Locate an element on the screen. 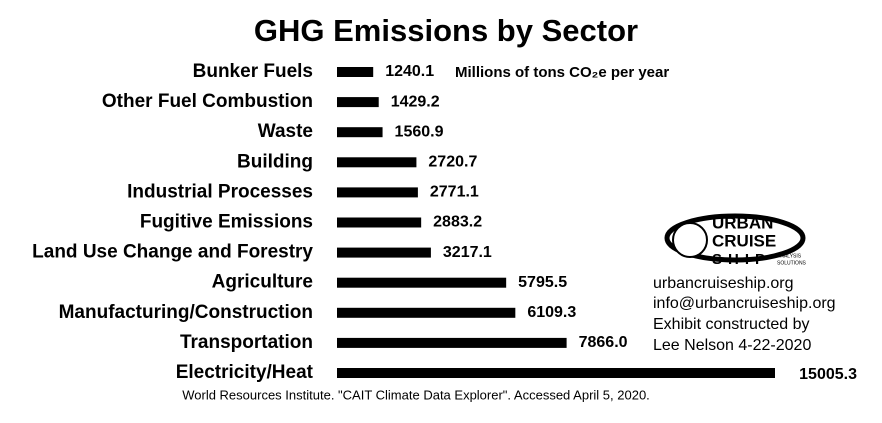  logo-globe is located at coordinates (690, 240).